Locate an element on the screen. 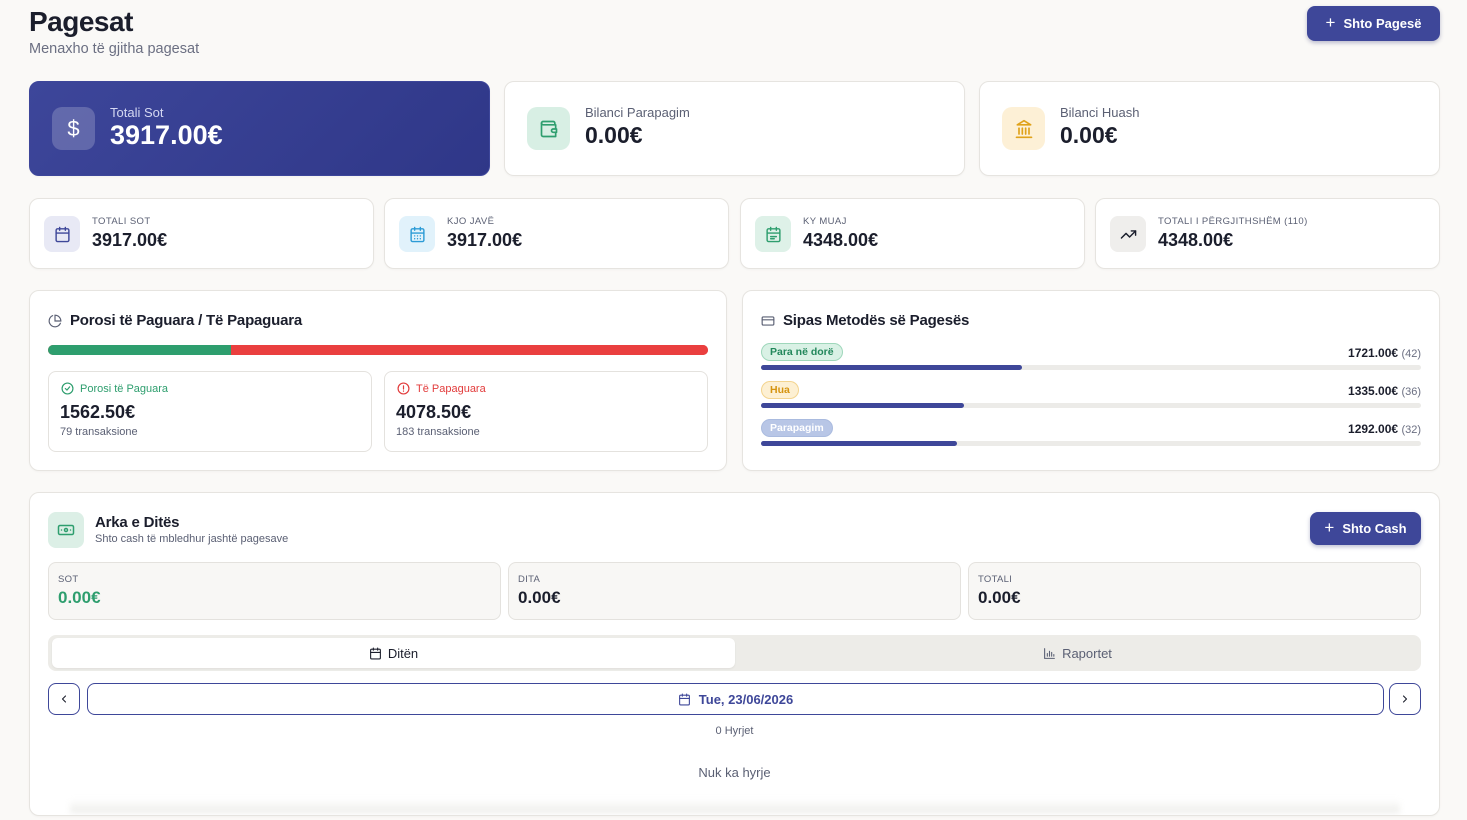  calendar-week-icon is located at coordinates (417, 234).